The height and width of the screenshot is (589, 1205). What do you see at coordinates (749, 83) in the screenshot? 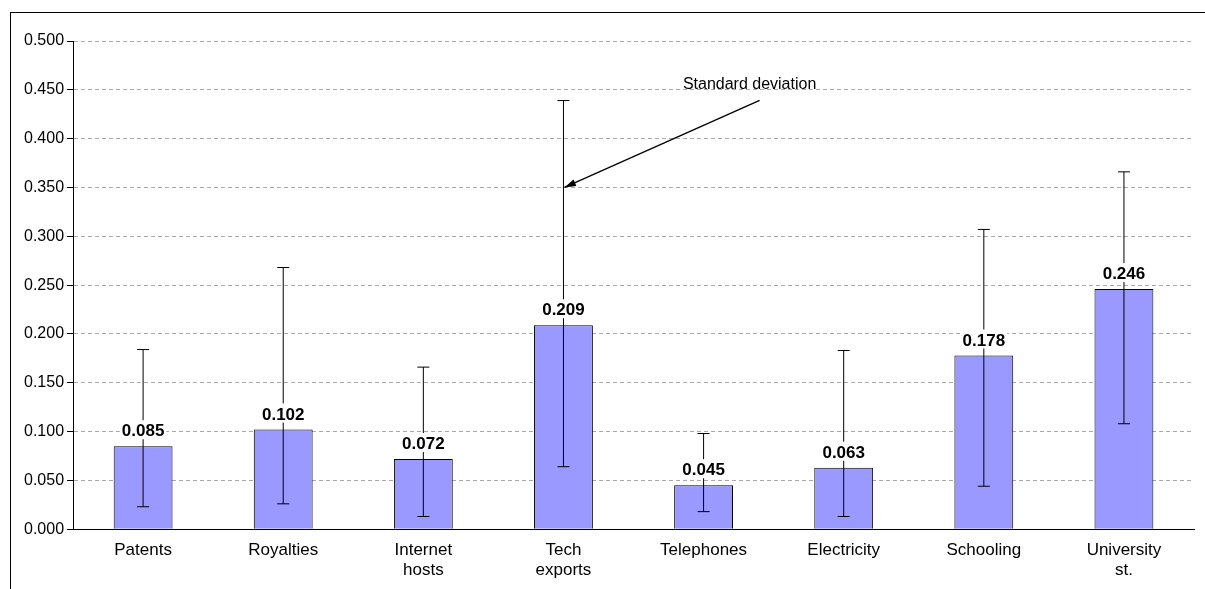
I see `annotation: Standard deviation` at bounding box center [749, 83].